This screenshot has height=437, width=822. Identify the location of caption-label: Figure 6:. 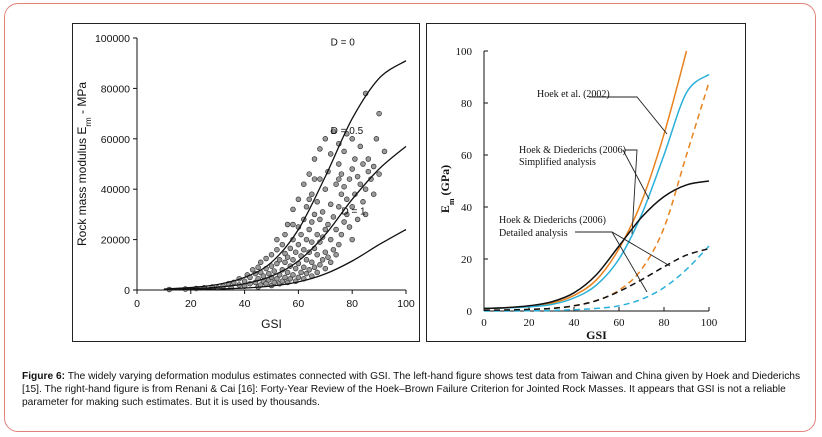
(44, 376).